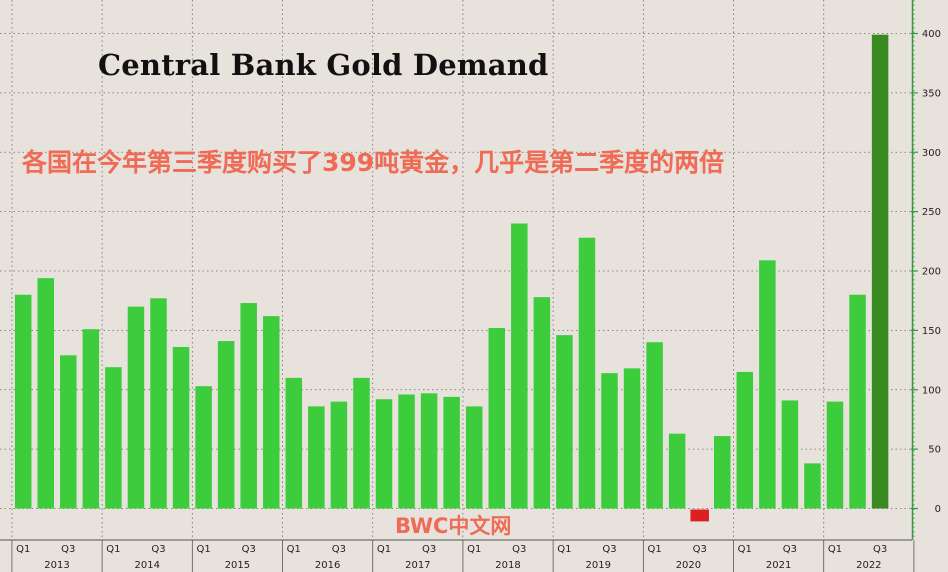 The height and width of the screenshot is (572, 948). I want to click on y-tick-label: 400, so click(931, 34).